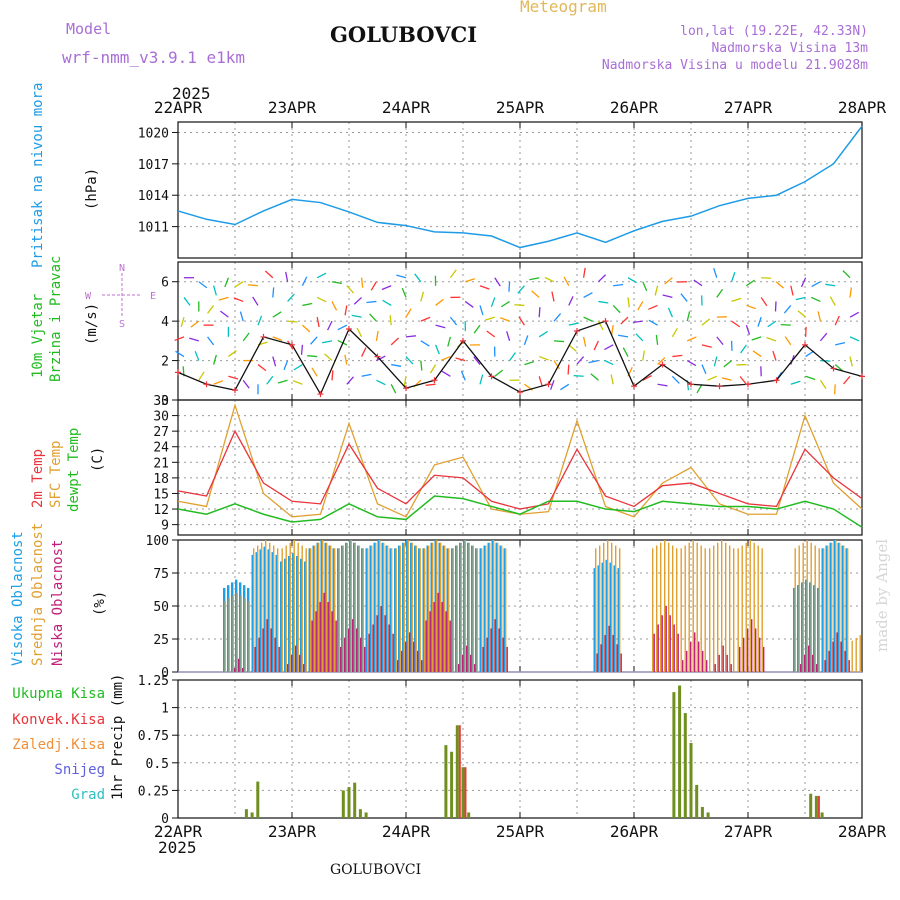  I want to click on legend-hail: Grad, so click(88, 795).